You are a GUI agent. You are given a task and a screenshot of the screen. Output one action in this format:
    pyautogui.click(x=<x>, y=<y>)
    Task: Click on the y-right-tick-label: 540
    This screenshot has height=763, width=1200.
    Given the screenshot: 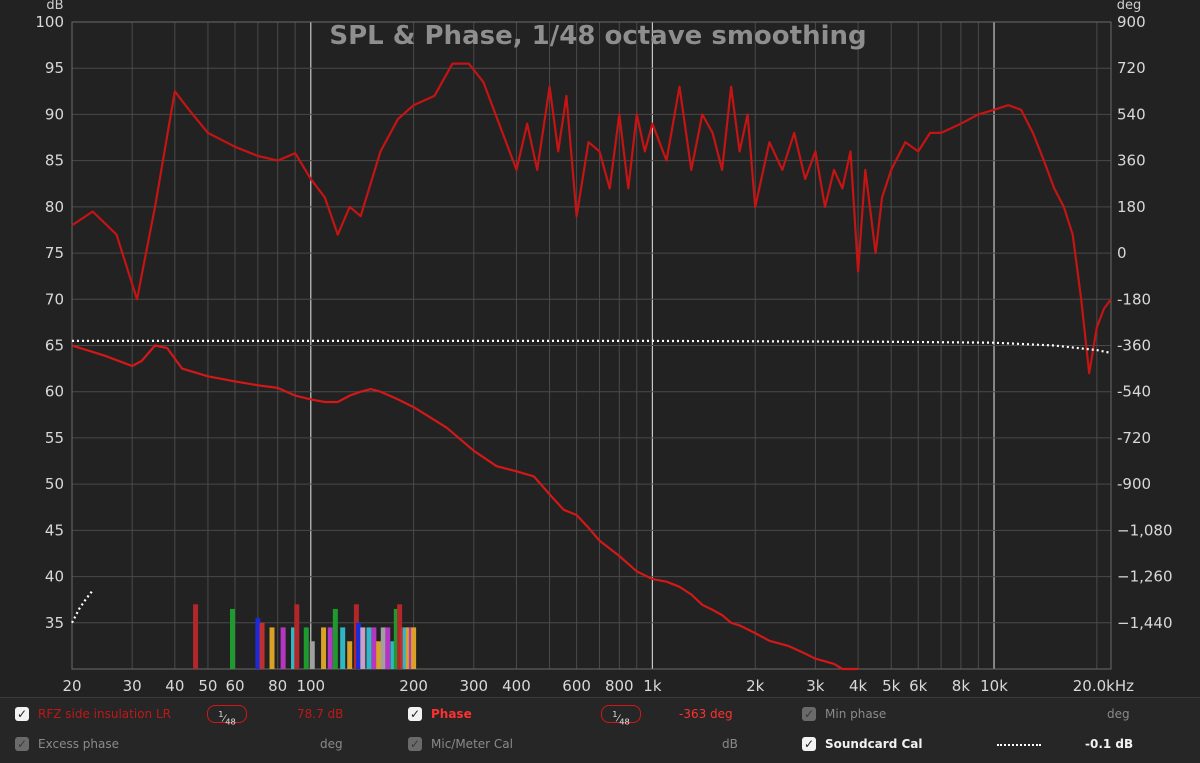 What is the action you would take?
    pyautogui.click(x=1131, y=114)
    